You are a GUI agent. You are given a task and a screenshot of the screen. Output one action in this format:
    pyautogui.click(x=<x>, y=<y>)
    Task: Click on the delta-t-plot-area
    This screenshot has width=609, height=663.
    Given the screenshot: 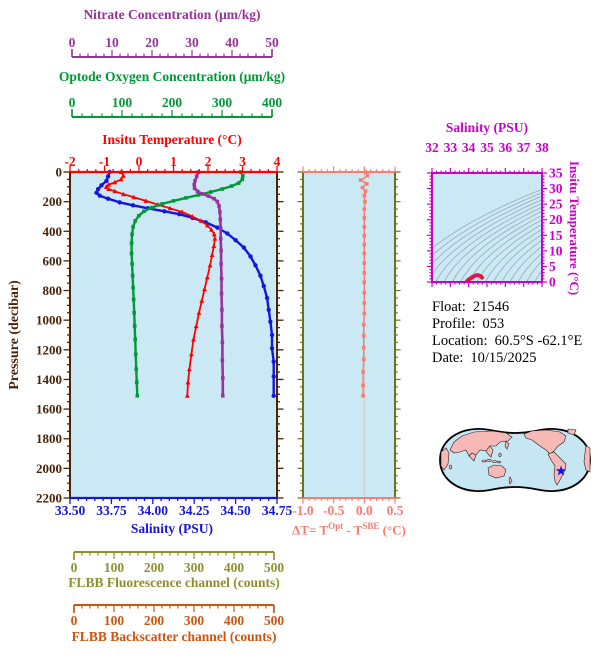 What is the action you would take?
    pyautogui.click(x=349, y=335)
    